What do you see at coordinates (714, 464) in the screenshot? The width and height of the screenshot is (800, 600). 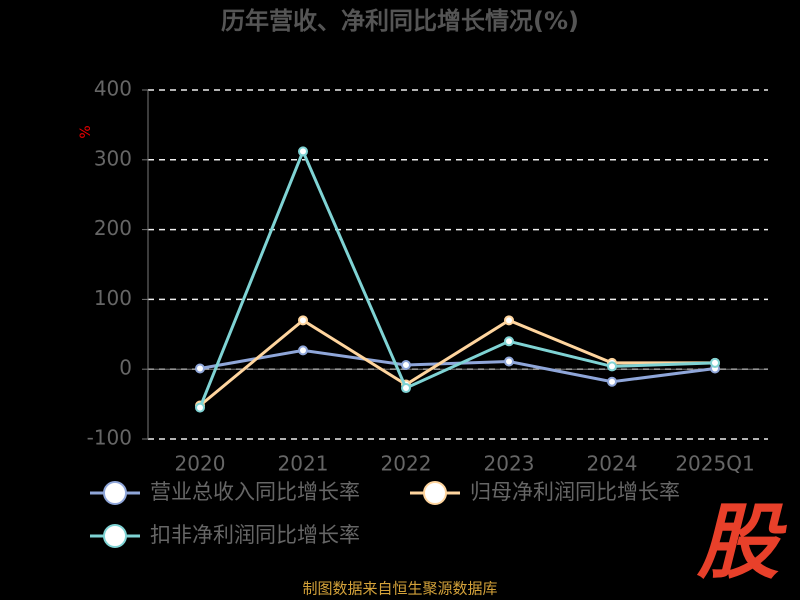 I see `x-tick-label: 2025Q1` at bounding box center [714, 464].